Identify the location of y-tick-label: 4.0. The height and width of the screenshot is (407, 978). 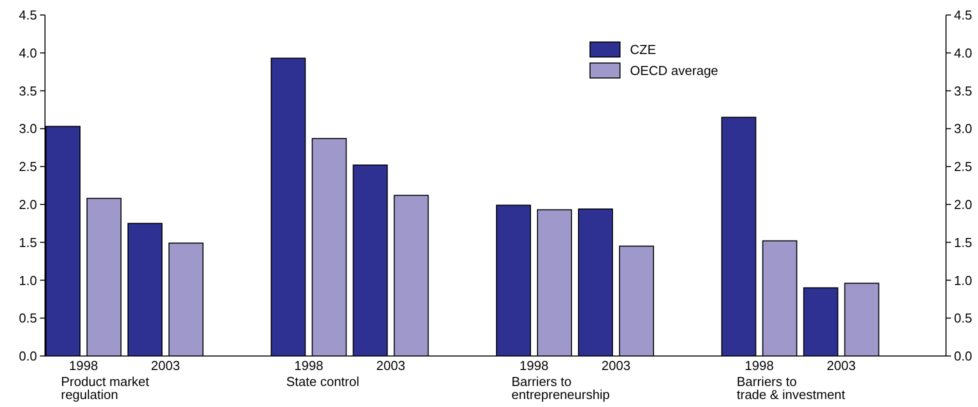
(27, 52).